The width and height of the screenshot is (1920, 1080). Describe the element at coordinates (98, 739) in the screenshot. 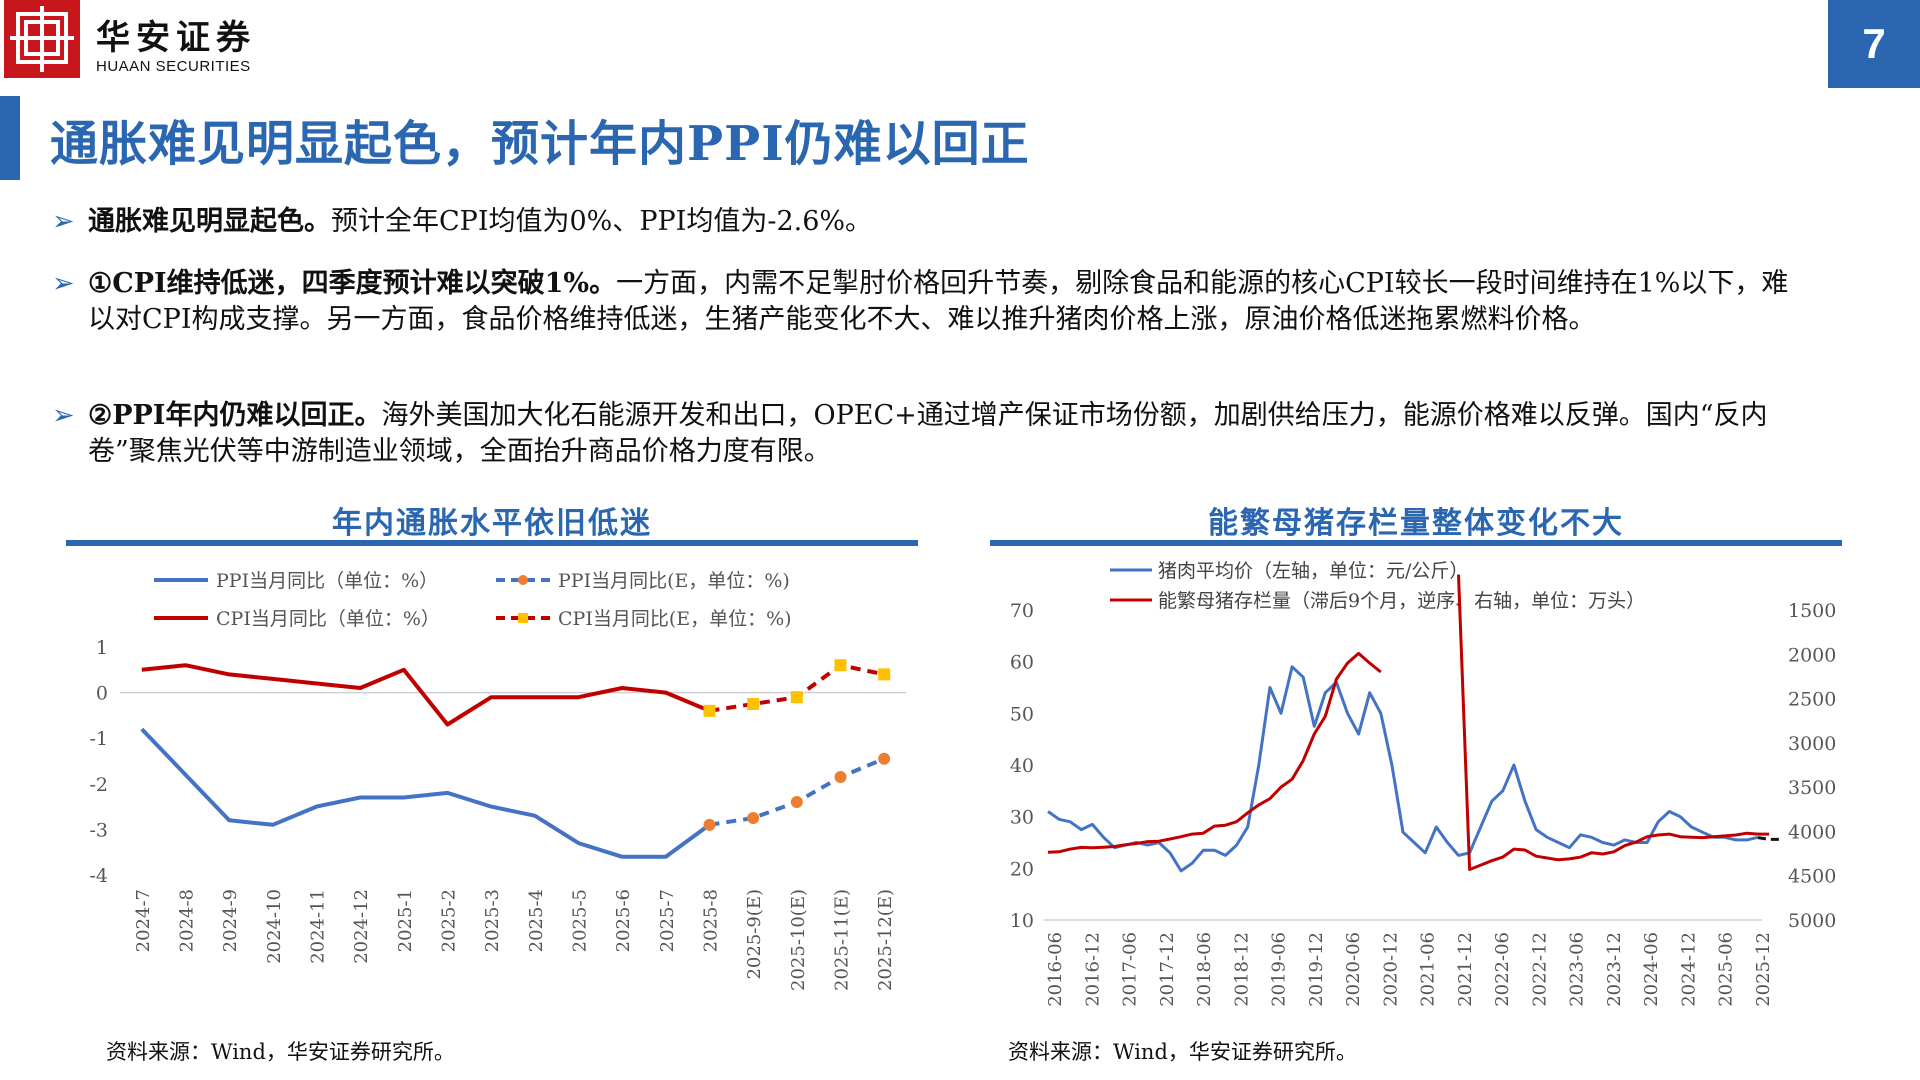

I see `y-tick-label: -1` at that location.